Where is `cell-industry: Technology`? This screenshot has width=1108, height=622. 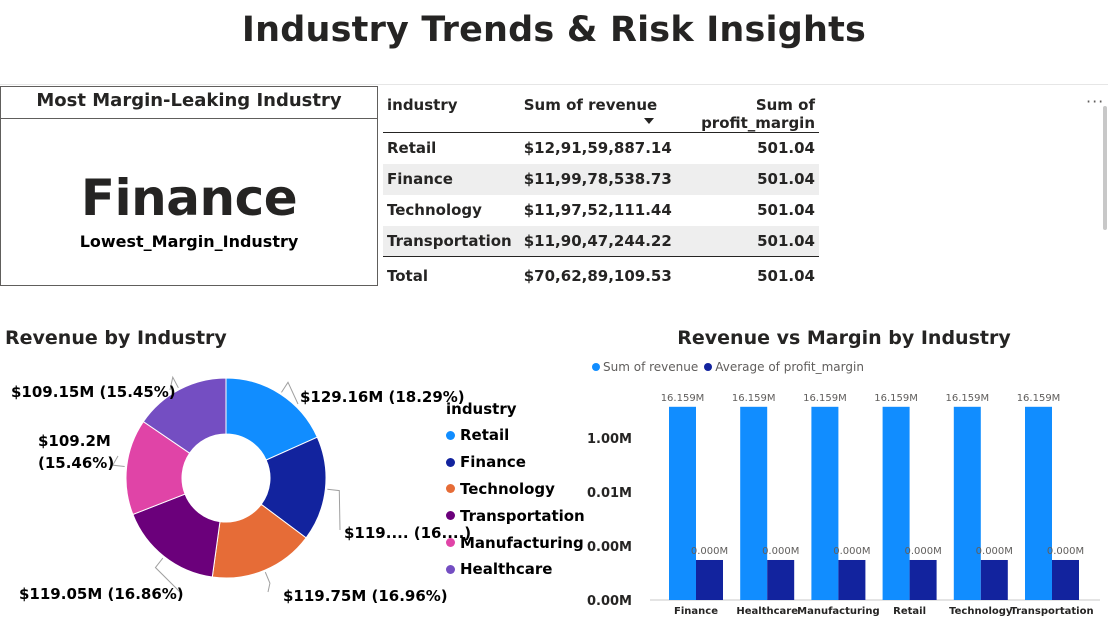 cell-industry: Technology is located at coordinates (434, 210).